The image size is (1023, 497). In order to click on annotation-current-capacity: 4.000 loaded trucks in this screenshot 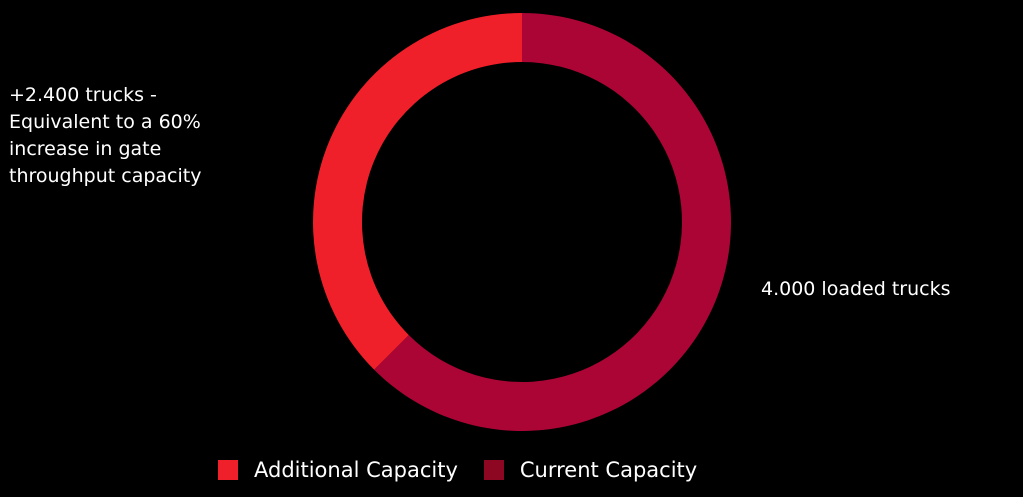, I will do `click(855, 289)`.